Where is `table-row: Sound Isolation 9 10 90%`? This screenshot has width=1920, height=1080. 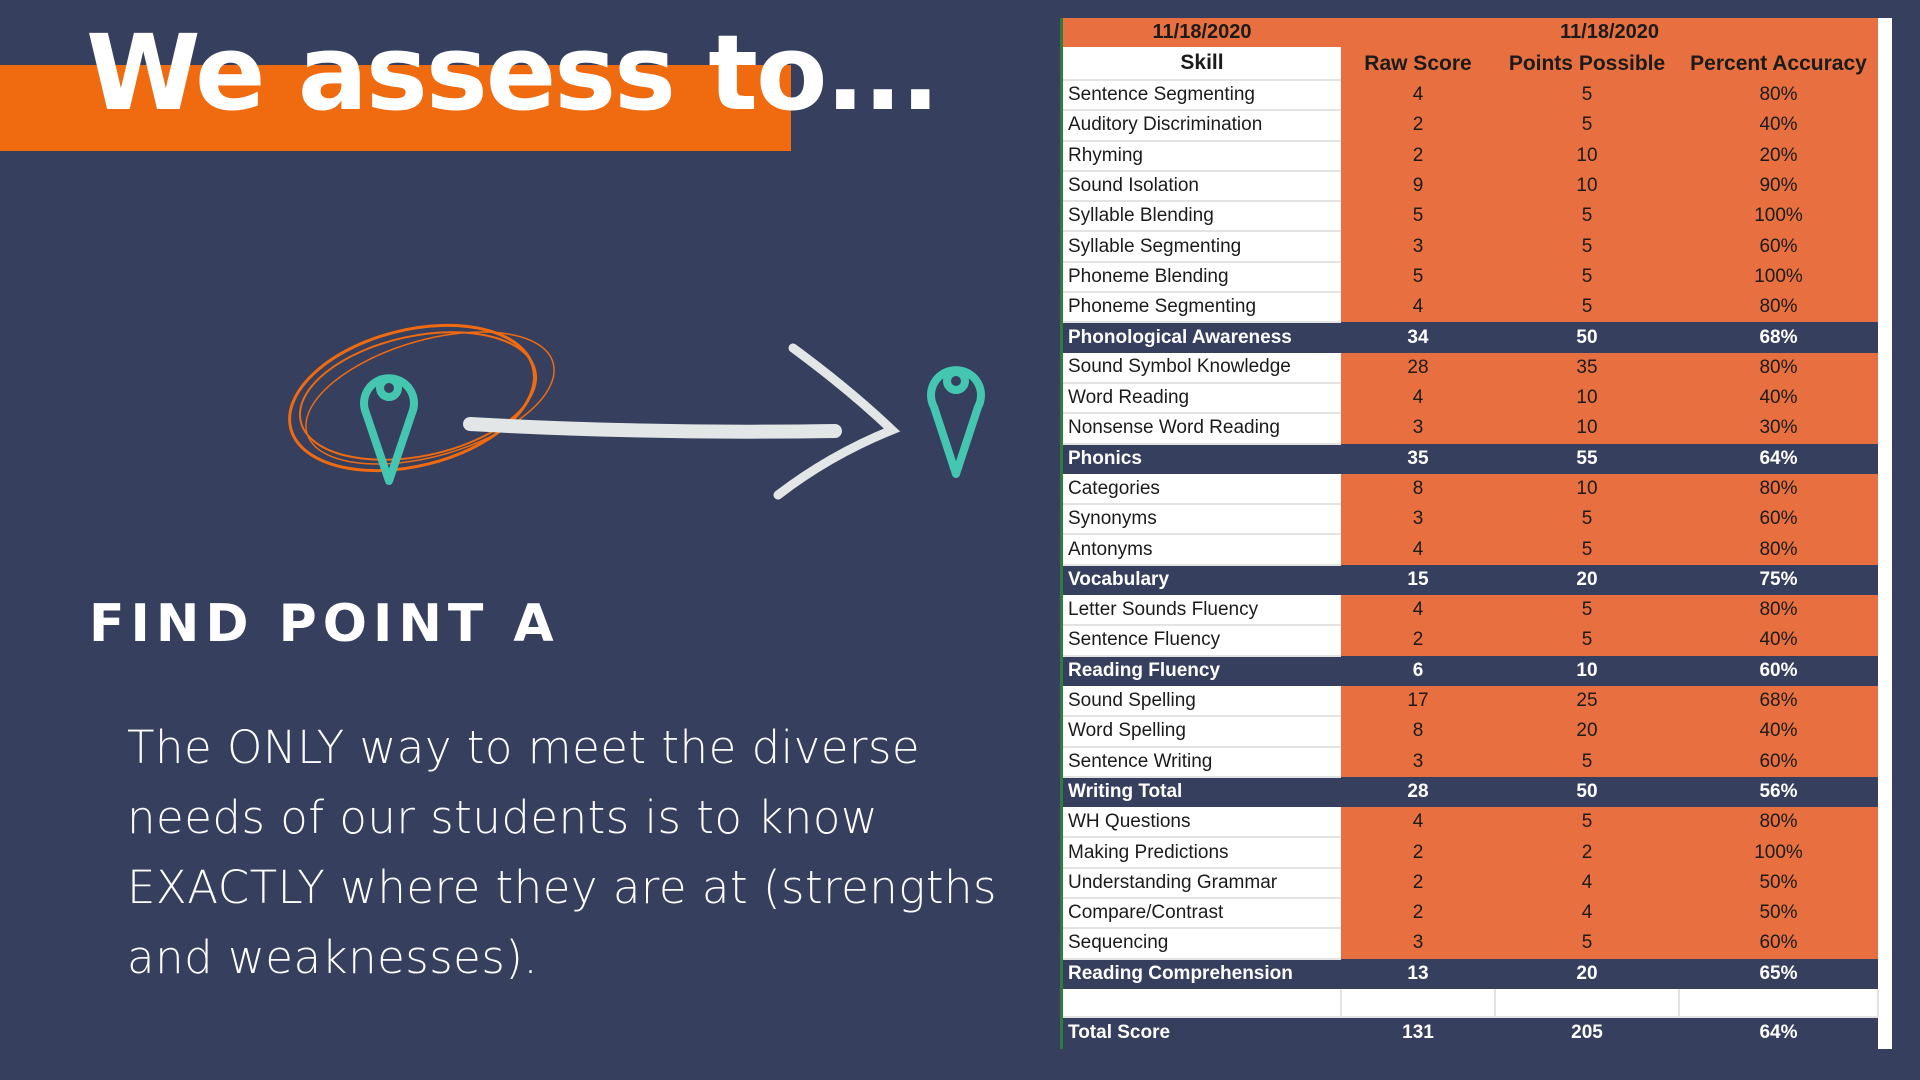 table-row: Sound Isolation 9 10 90% is located at coordinates (1471, 186).